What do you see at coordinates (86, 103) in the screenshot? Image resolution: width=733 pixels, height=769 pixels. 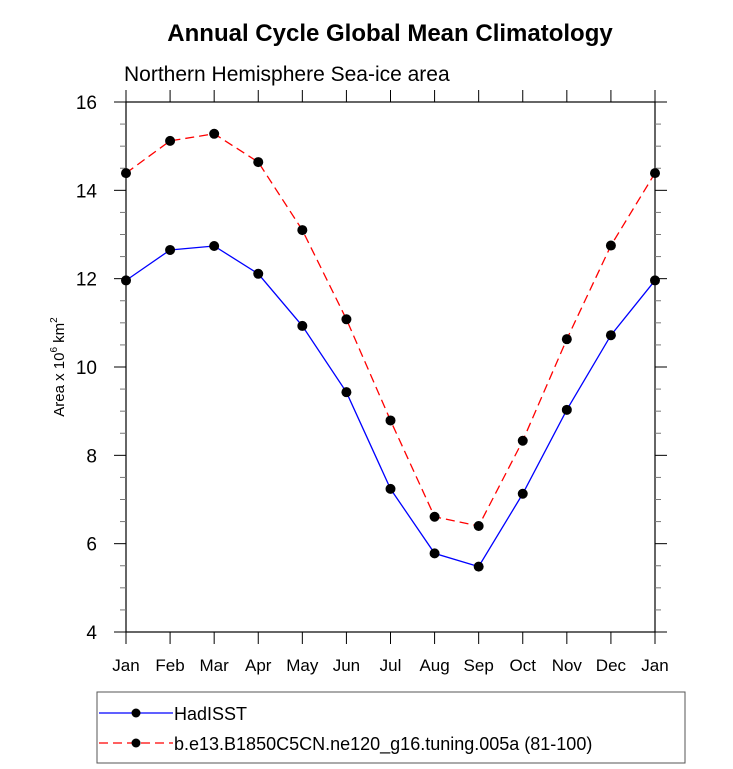 I see `y-tick-label: 16` at bounding box center [86, 103].